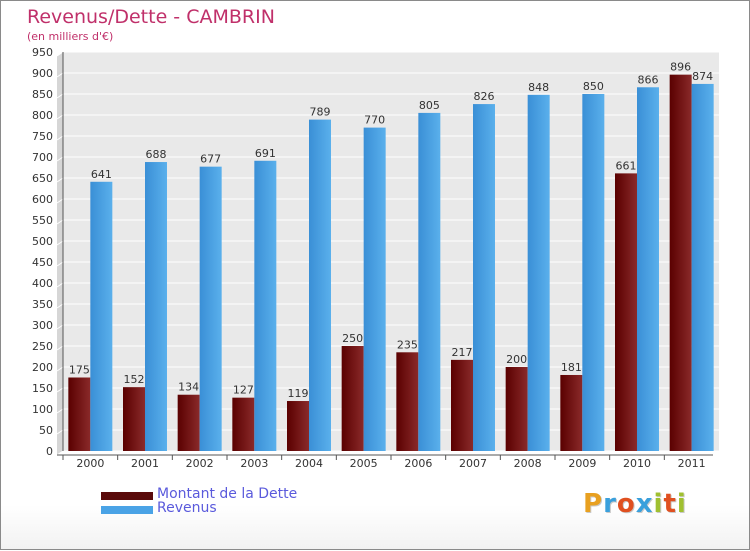 The image size is (750, 551). Describe the element at coordinates (484, 96) in the screenshot. I see `data-label-revenus: 826` at that location.